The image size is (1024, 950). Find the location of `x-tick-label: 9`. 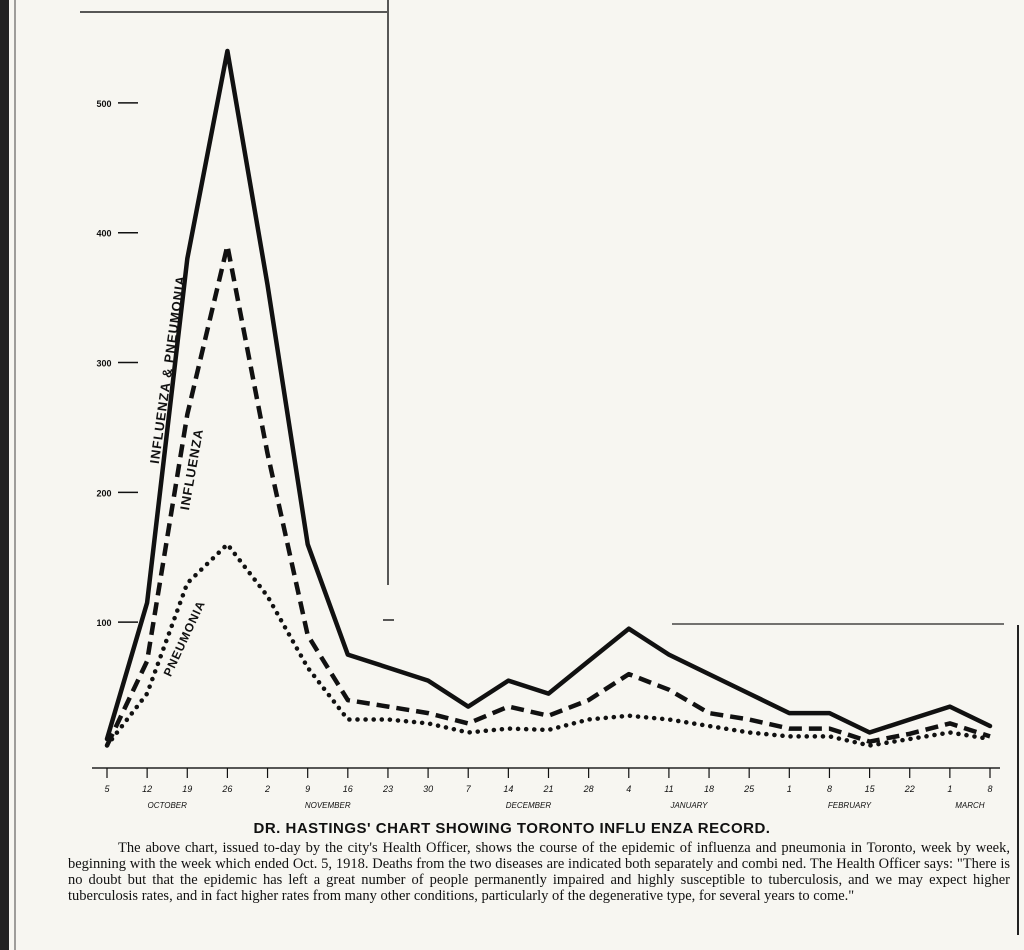

x-tick-label: 9 is located at coordinates (307, 789).